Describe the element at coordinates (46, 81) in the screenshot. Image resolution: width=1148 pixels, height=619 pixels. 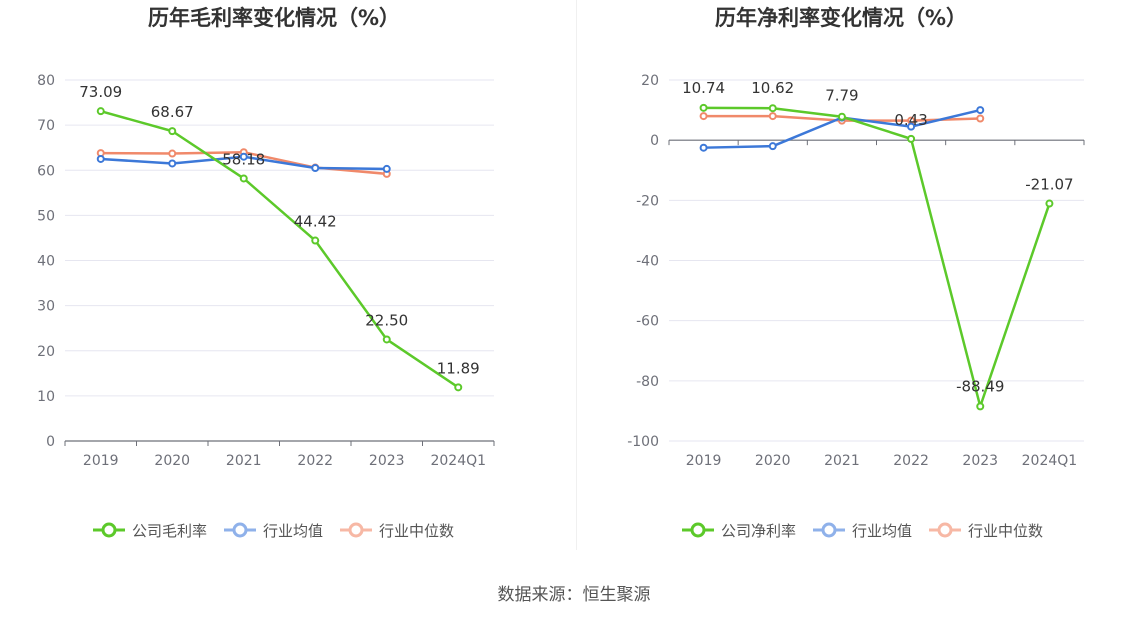
I see `y-tick-label: 80` at that location.